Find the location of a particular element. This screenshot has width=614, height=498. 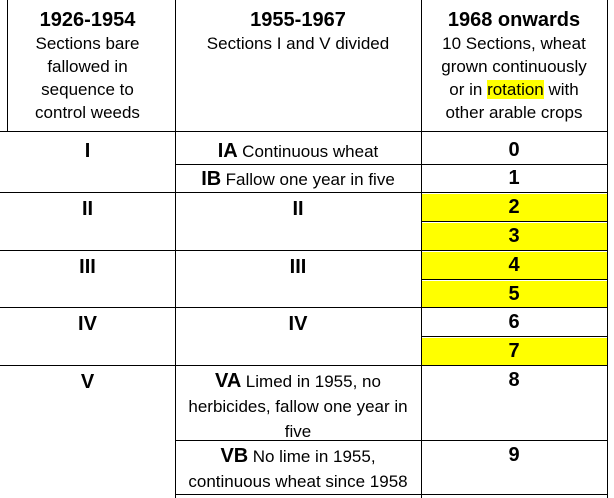

section-vb-label: VB is located at coordinates (234, 456).